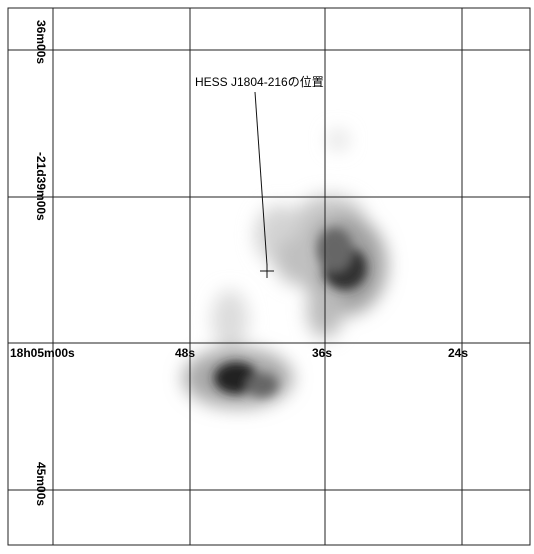 Image resolution: width=534 pixels, height=554 pixels. Describe the element at coordinates (267, 271) in the screenshot. I see `position-marker` at that location.